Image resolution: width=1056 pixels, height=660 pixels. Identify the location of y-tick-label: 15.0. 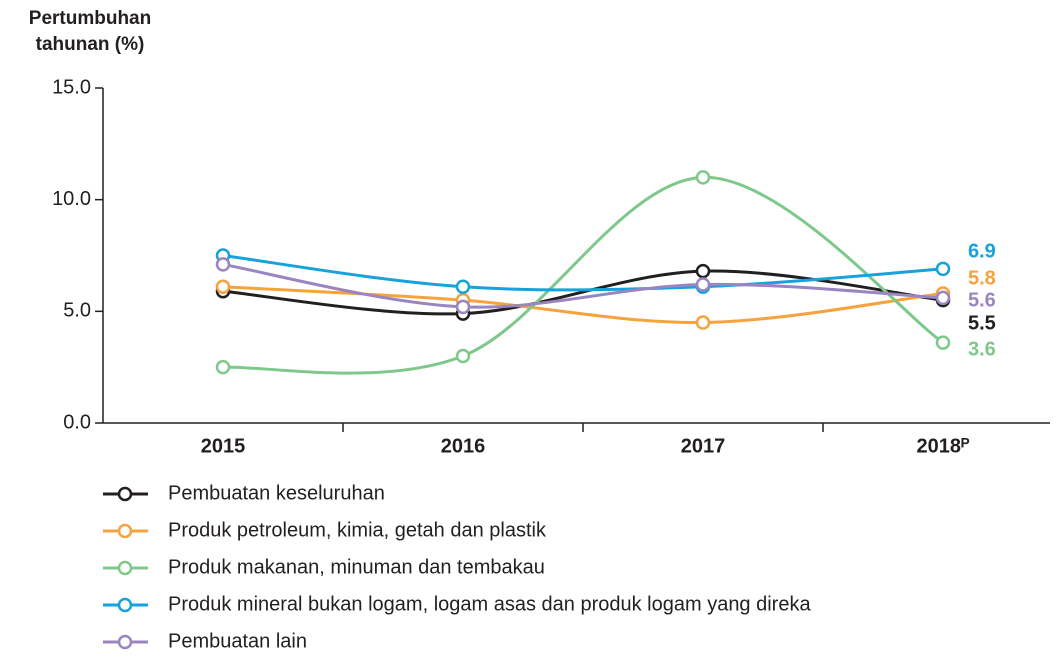
(71, 87).